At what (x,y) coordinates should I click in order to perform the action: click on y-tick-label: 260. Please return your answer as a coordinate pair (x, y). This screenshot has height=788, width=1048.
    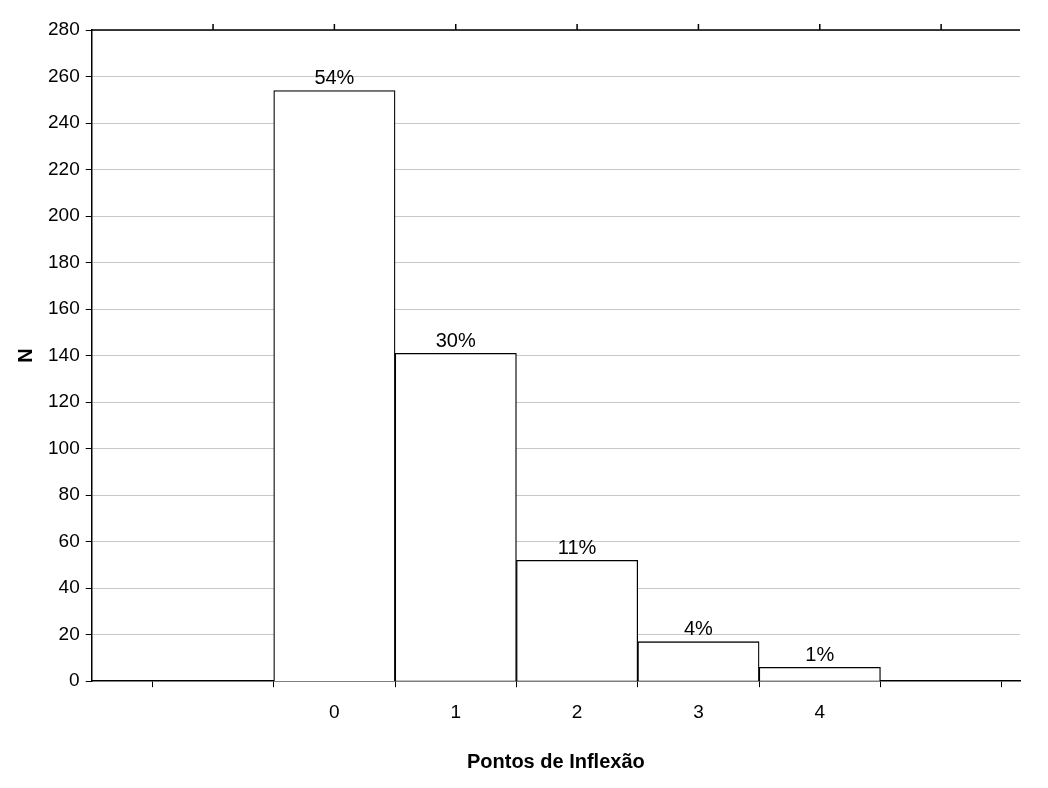
    Looking at the image, I should click on (64, 75).